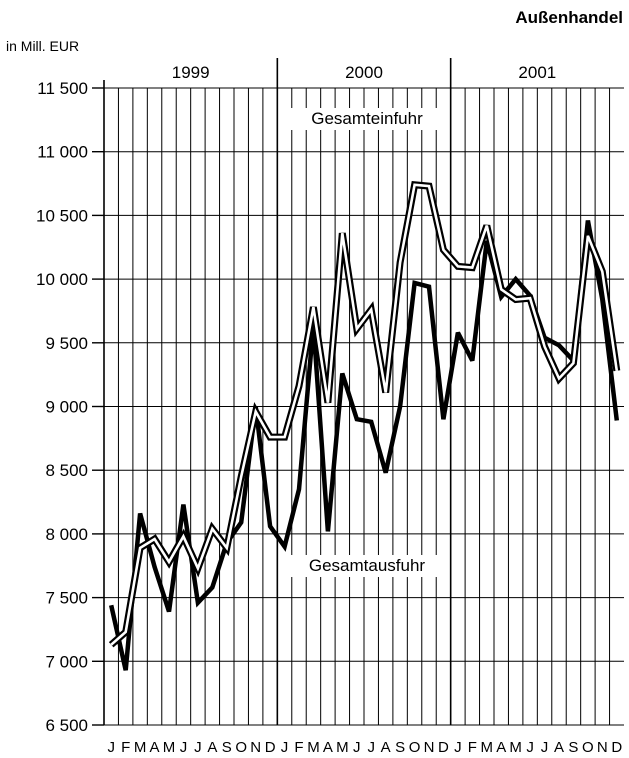 The image size is (629, 758). I want to click on y-tick-label: 7 000, so click(66, 661).